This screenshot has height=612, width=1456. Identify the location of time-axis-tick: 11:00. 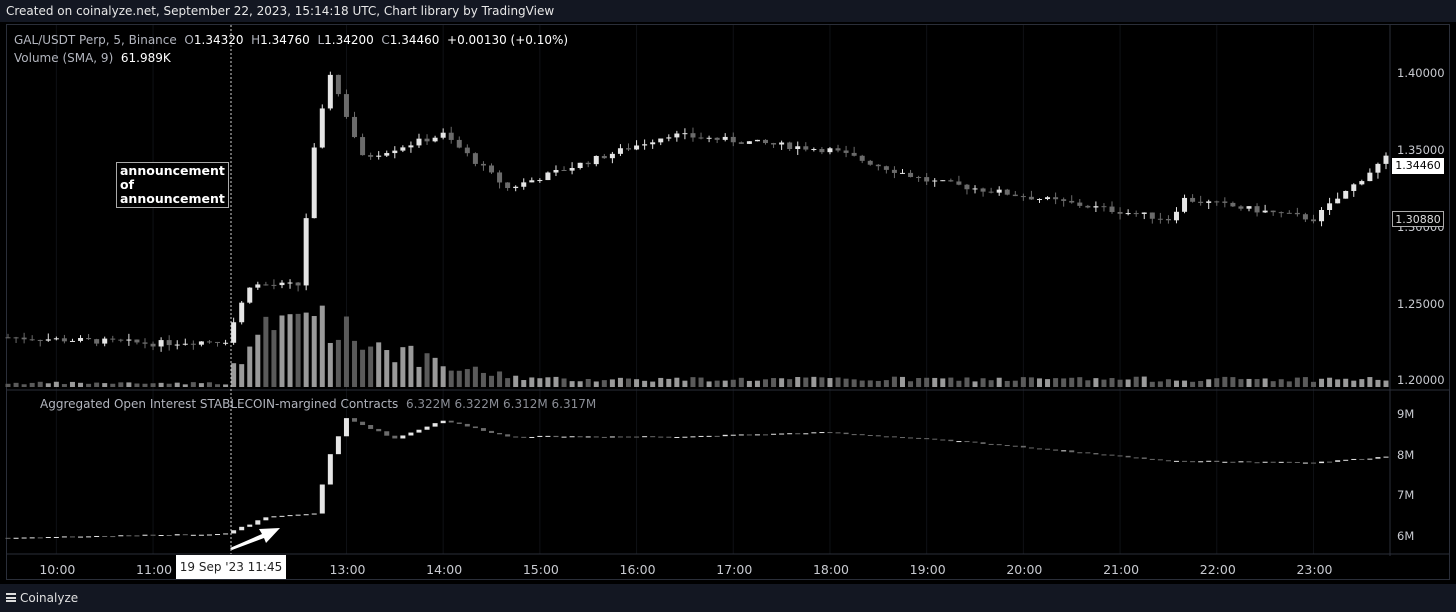
(154, 569).